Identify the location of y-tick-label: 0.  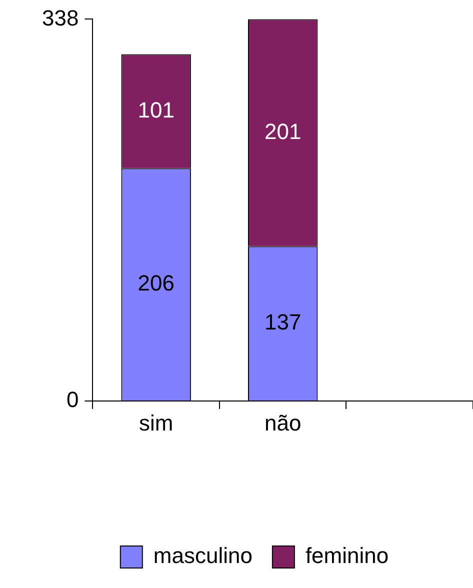
(72, 399).